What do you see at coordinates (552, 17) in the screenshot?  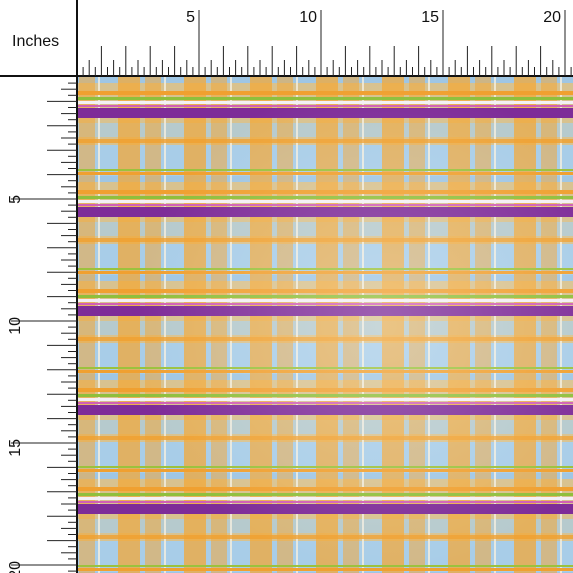 I see `top-ruler-label: 20` at bounding box center [552, 17].